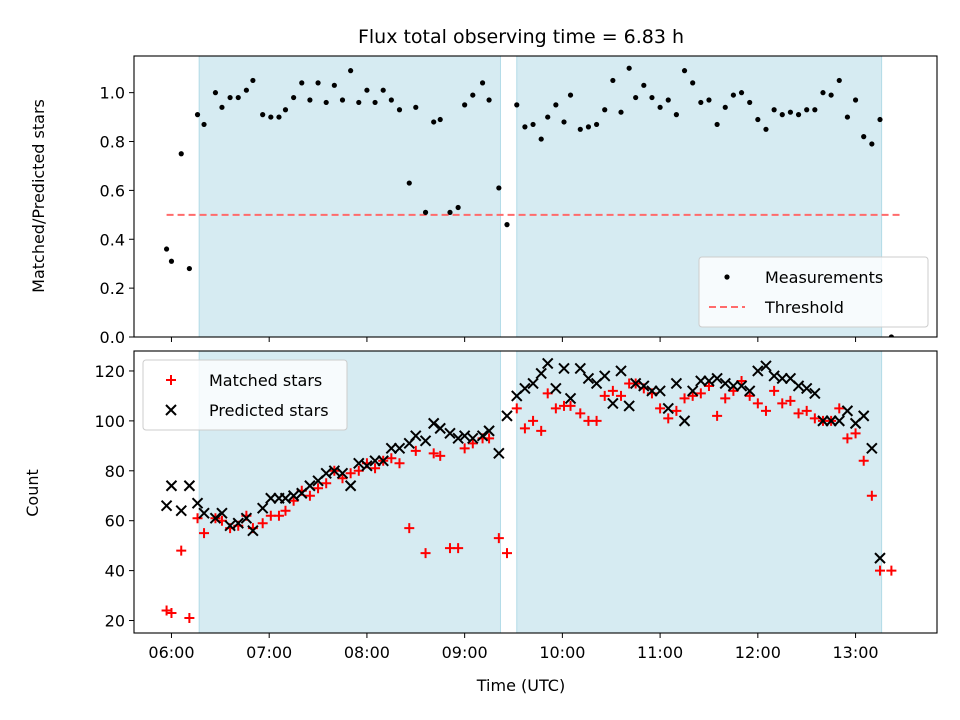 Image resolution: width=960 pixels, height=720 pixels. What do you see at coordinates (562, 652) in the screenshot?
I see `x-tick-label: 10:00` at bounding box center [562, 652].